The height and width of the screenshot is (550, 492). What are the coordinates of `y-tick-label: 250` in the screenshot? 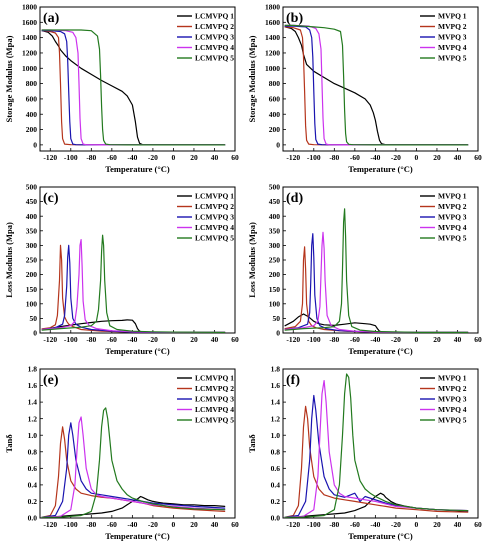 It's located at (32, 260).